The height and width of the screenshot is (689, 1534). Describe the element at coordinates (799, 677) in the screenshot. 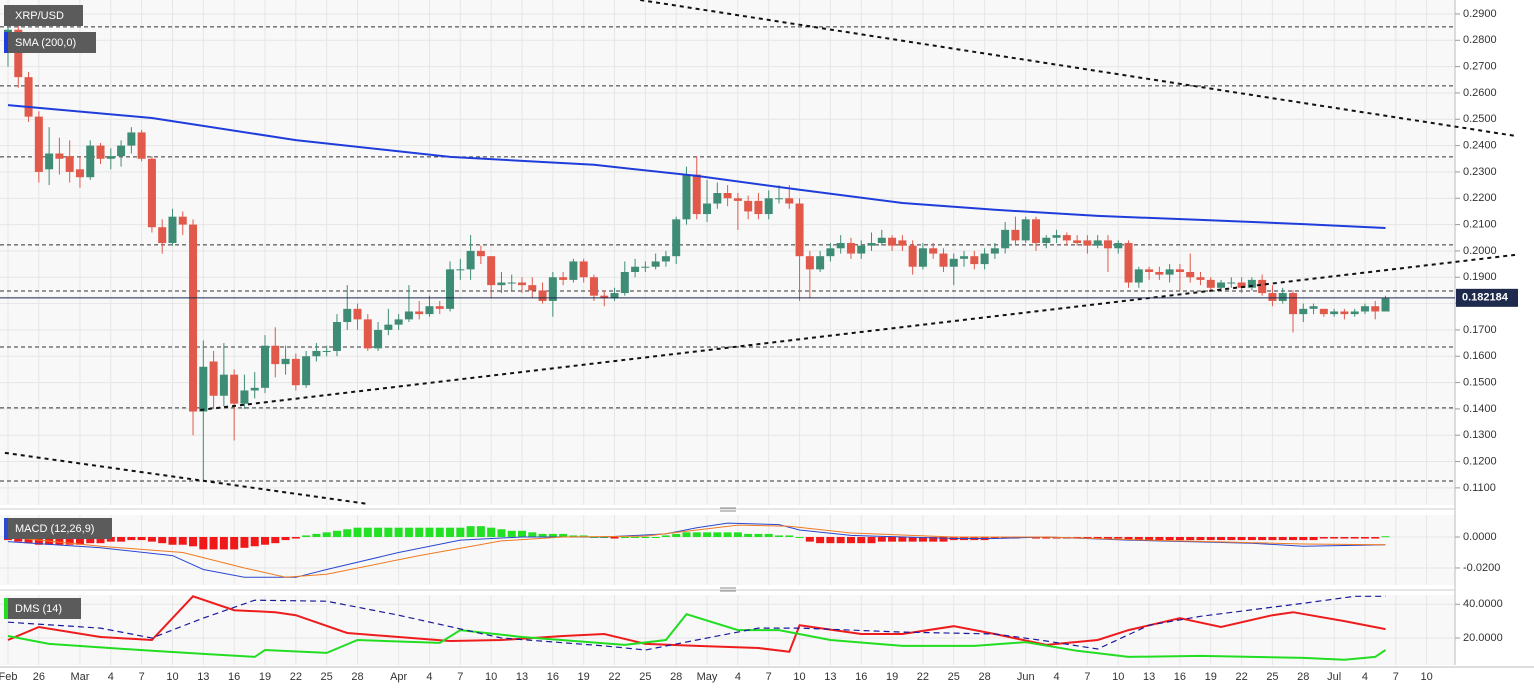

I see `x-tick-label: 10` at that location.